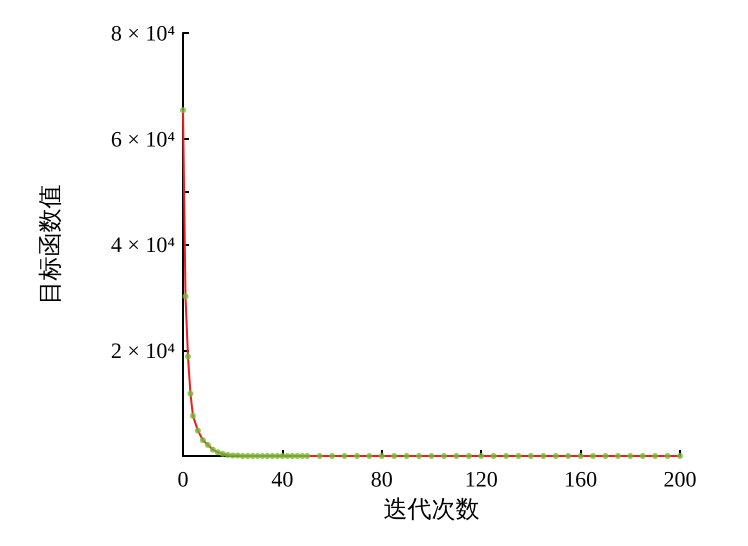  I want to click on x-tick-label: 40, so click(282, 479).